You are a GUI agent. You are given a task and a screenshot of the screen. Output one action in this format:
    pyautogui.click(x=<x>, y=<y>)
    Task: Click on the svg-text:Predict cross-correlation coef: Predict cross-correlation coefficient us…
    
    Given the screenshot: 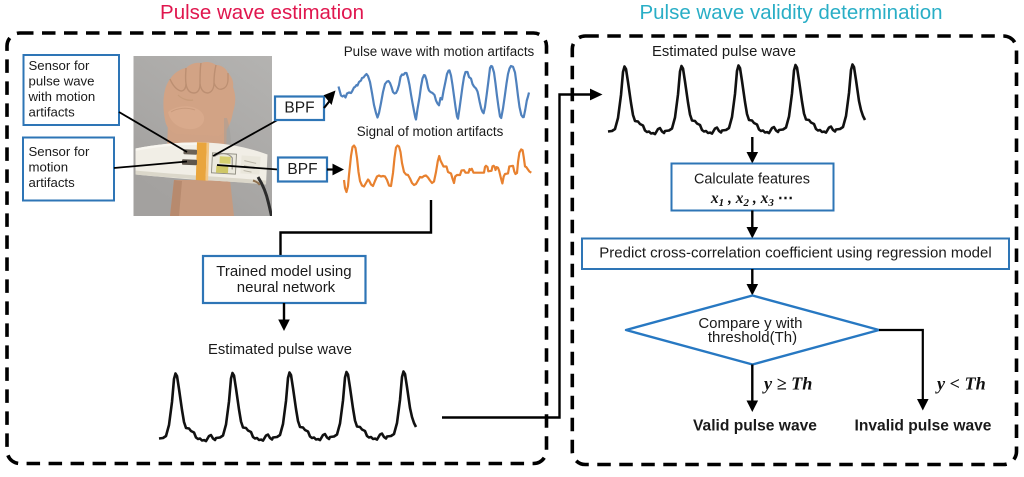 What is the action you would take?
    pyautogui.click(x=795, y=253)
    